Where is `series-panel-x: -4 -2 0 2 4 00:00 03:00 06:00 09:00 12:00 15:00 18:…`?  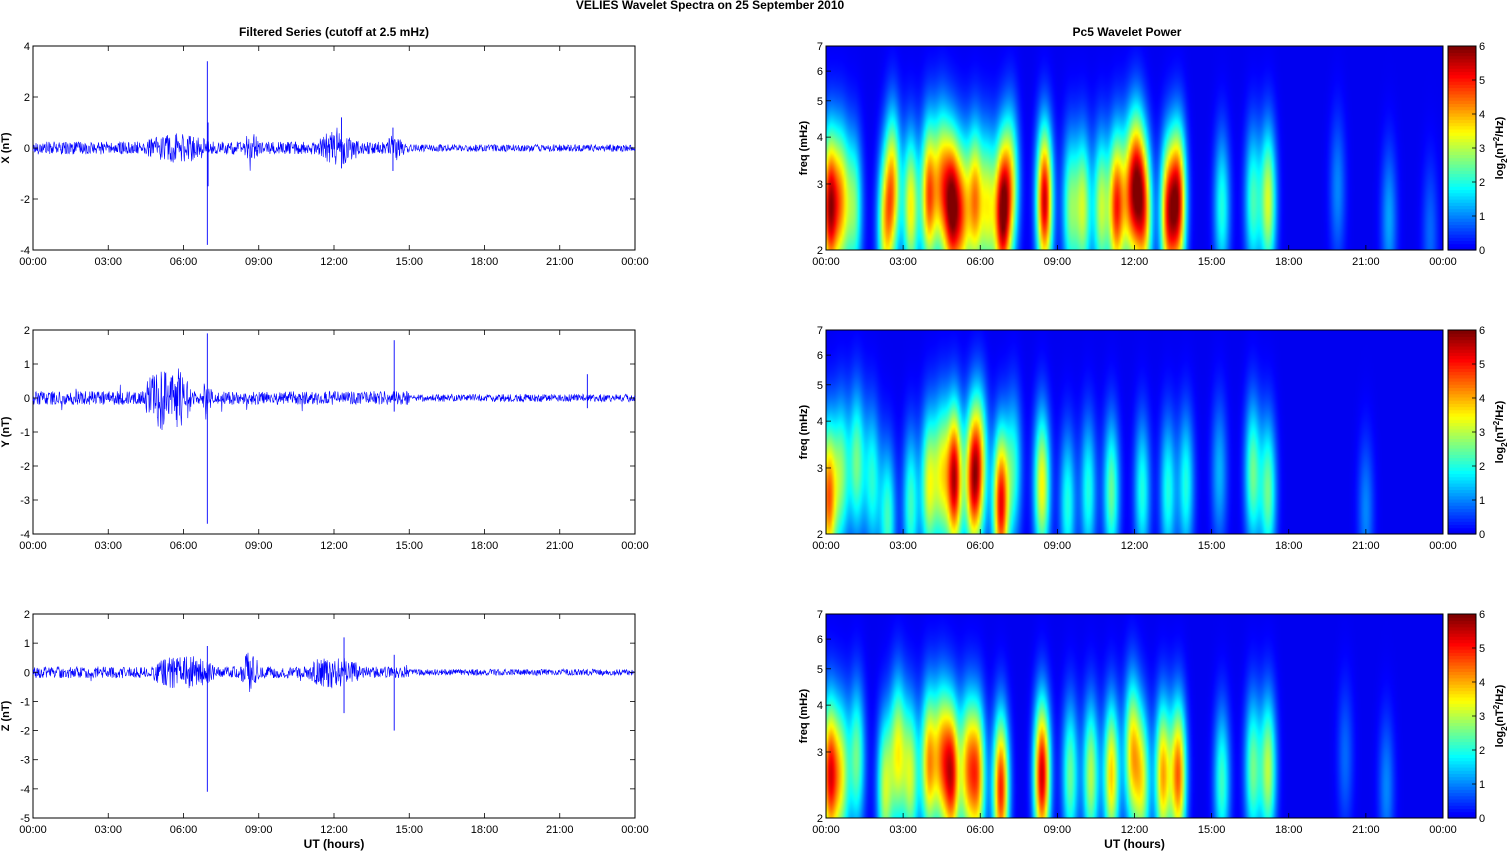
series-panel-x: -4 -2 0 2 4 00:00 03:00 06:00 09:00 12:00 15:00 18:… is located at coordinates (324, 154).